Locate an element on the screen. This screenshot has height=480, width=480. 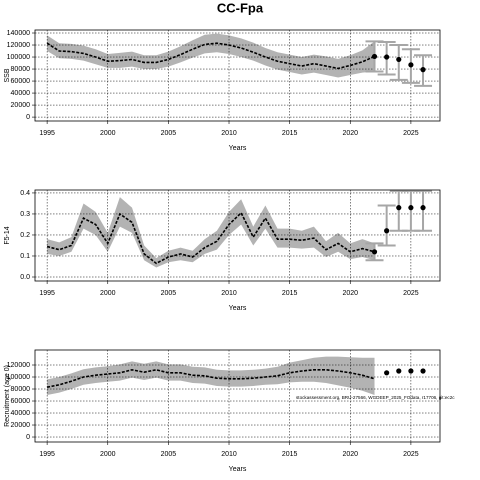
y-tick-label: 0.0 is located at coordinates (25, 277).